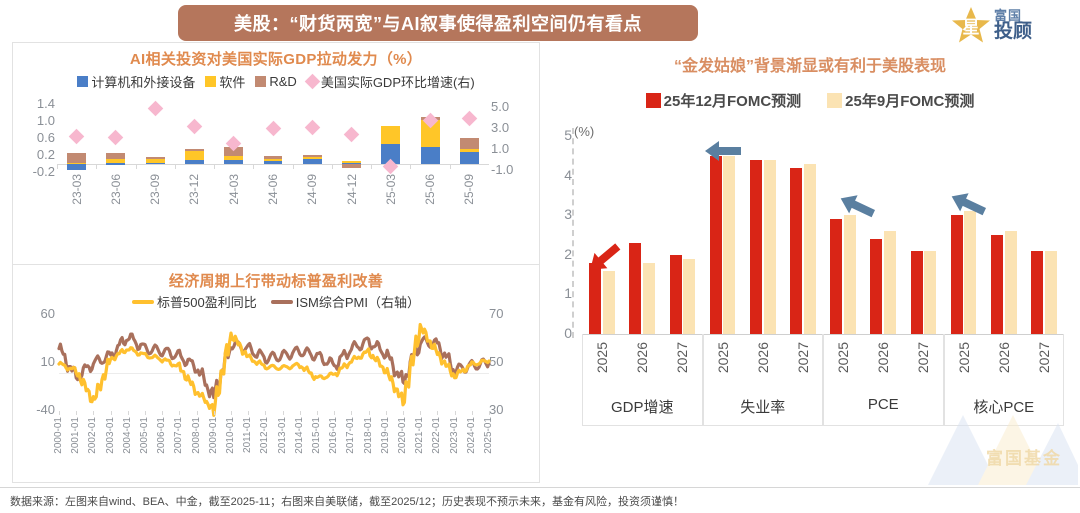 Image resolution: width=1080 pixels, height=513 pixels. Describe the element at coordinates (351, 435) in the screenshot. I see `axis-tick-label: 2017-01` at that location.